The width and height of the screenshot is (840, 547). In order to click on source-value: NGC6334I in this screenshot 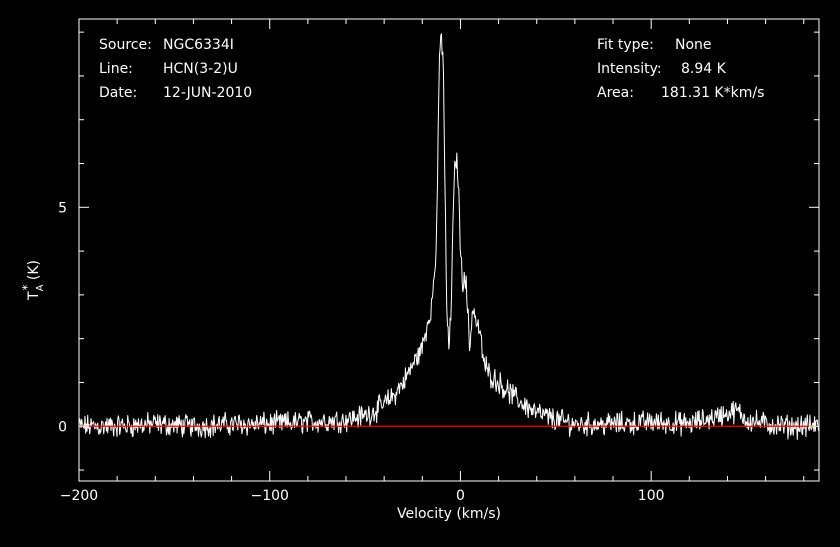, I will do `click(198, 45)`.